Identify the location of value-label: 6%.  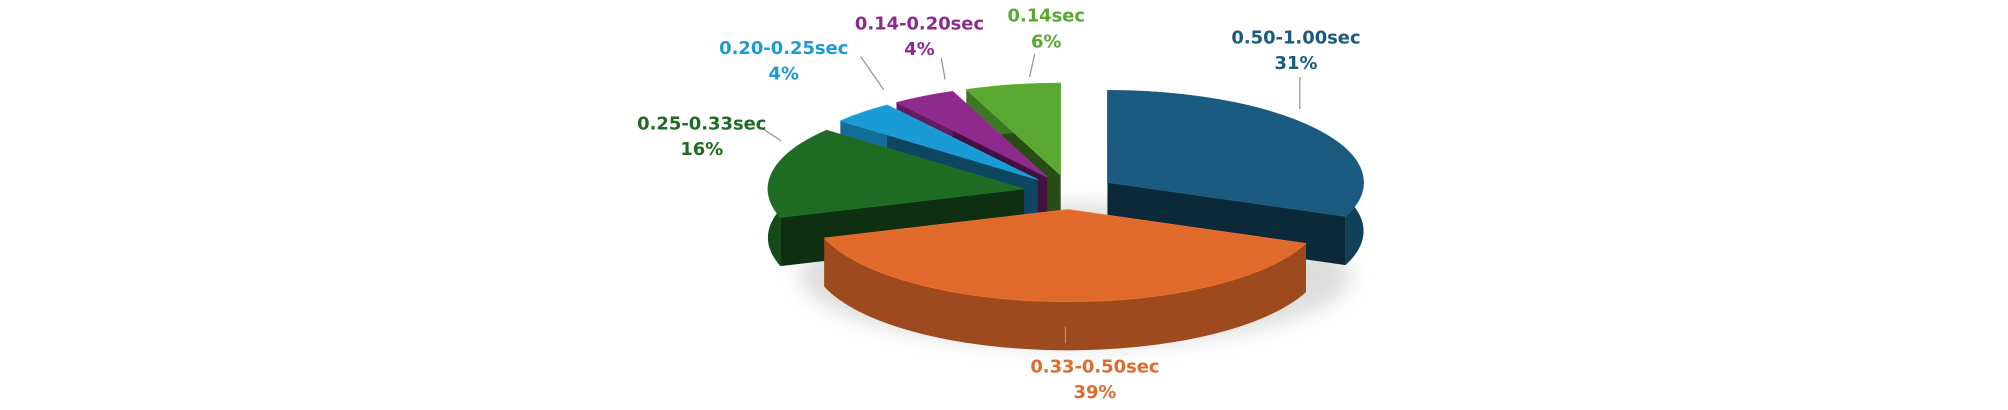
(1046, 41).